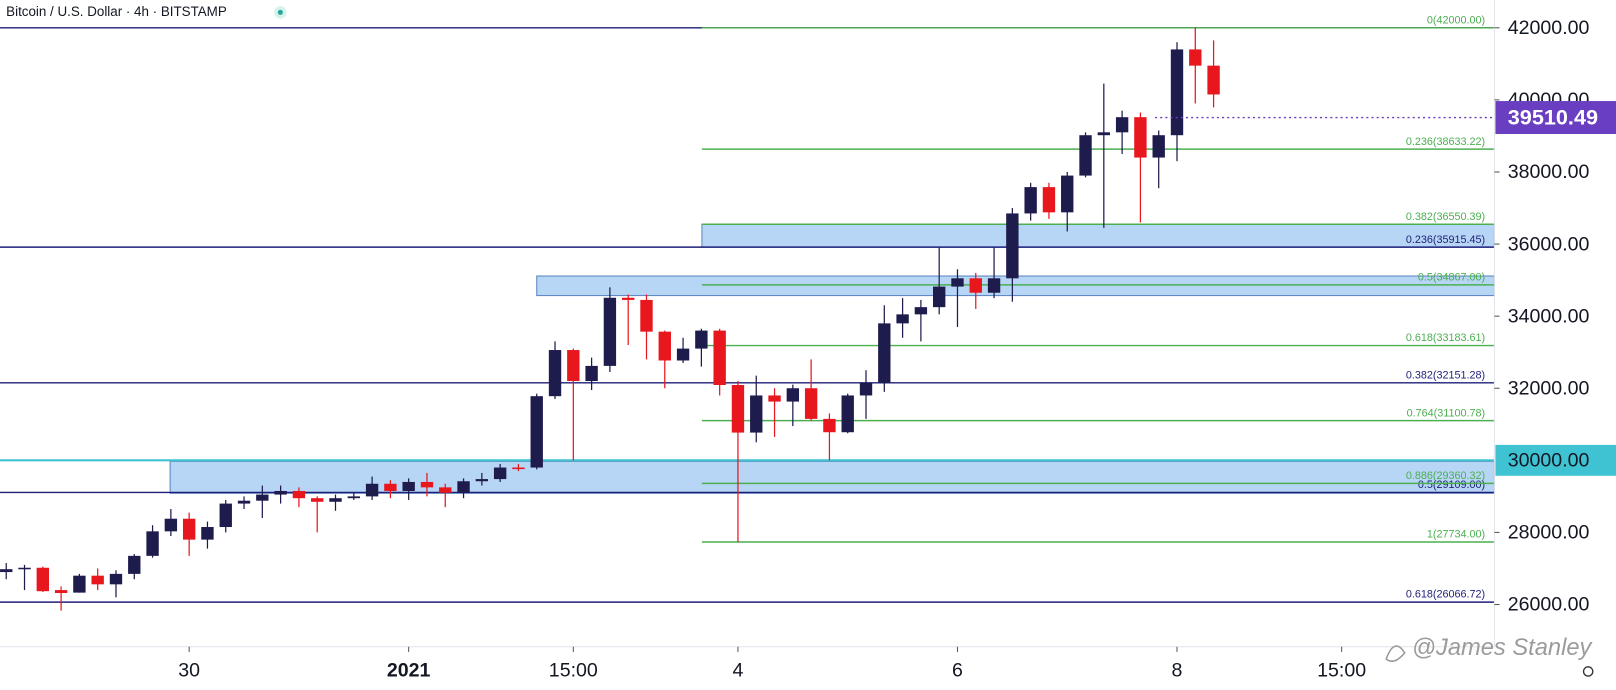 The height and width of the screenshot is (690, 1616). What do you see at coordinates (1446, 413) in the screenshot?
I see `fib-label: 0.764(31100.78)` at bounding box center [1446, 413].